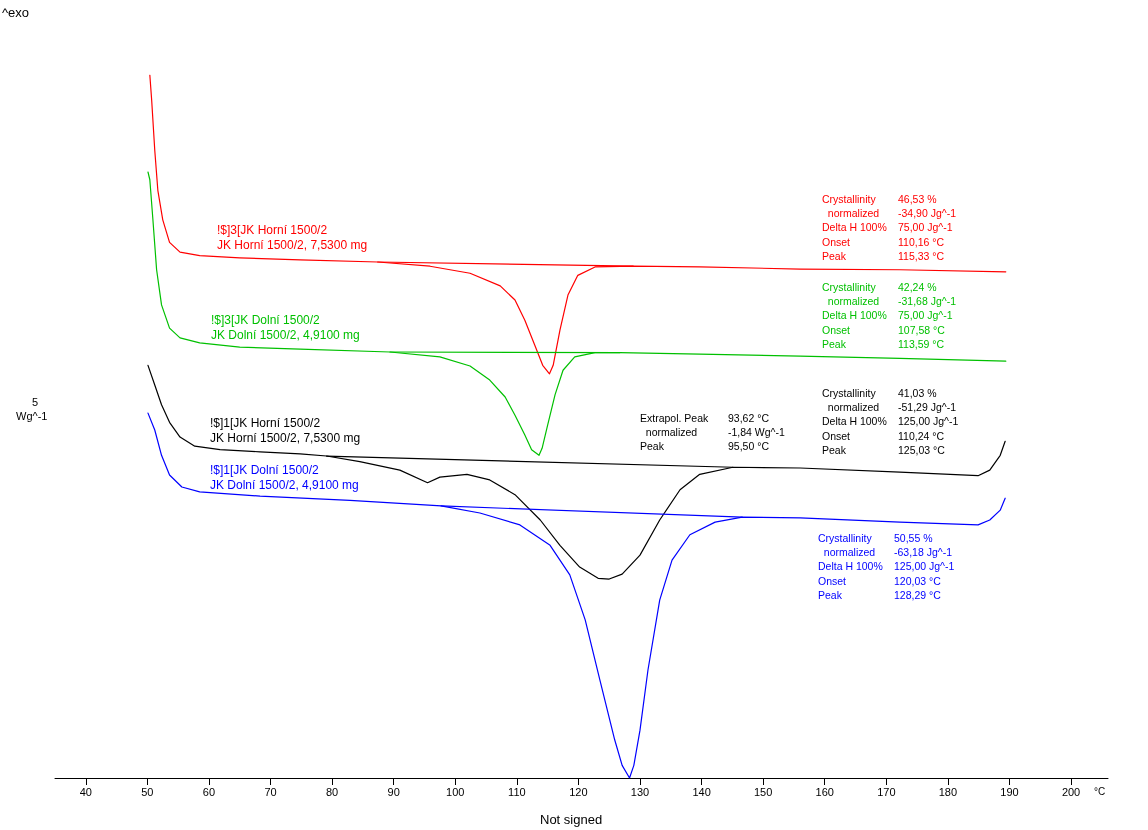 This screenshot has width=1148, height=830. Describe the element at coordinates (32, 408) in the screenshot. I see `y-axis-title: 5 Wg^-1` at that location.